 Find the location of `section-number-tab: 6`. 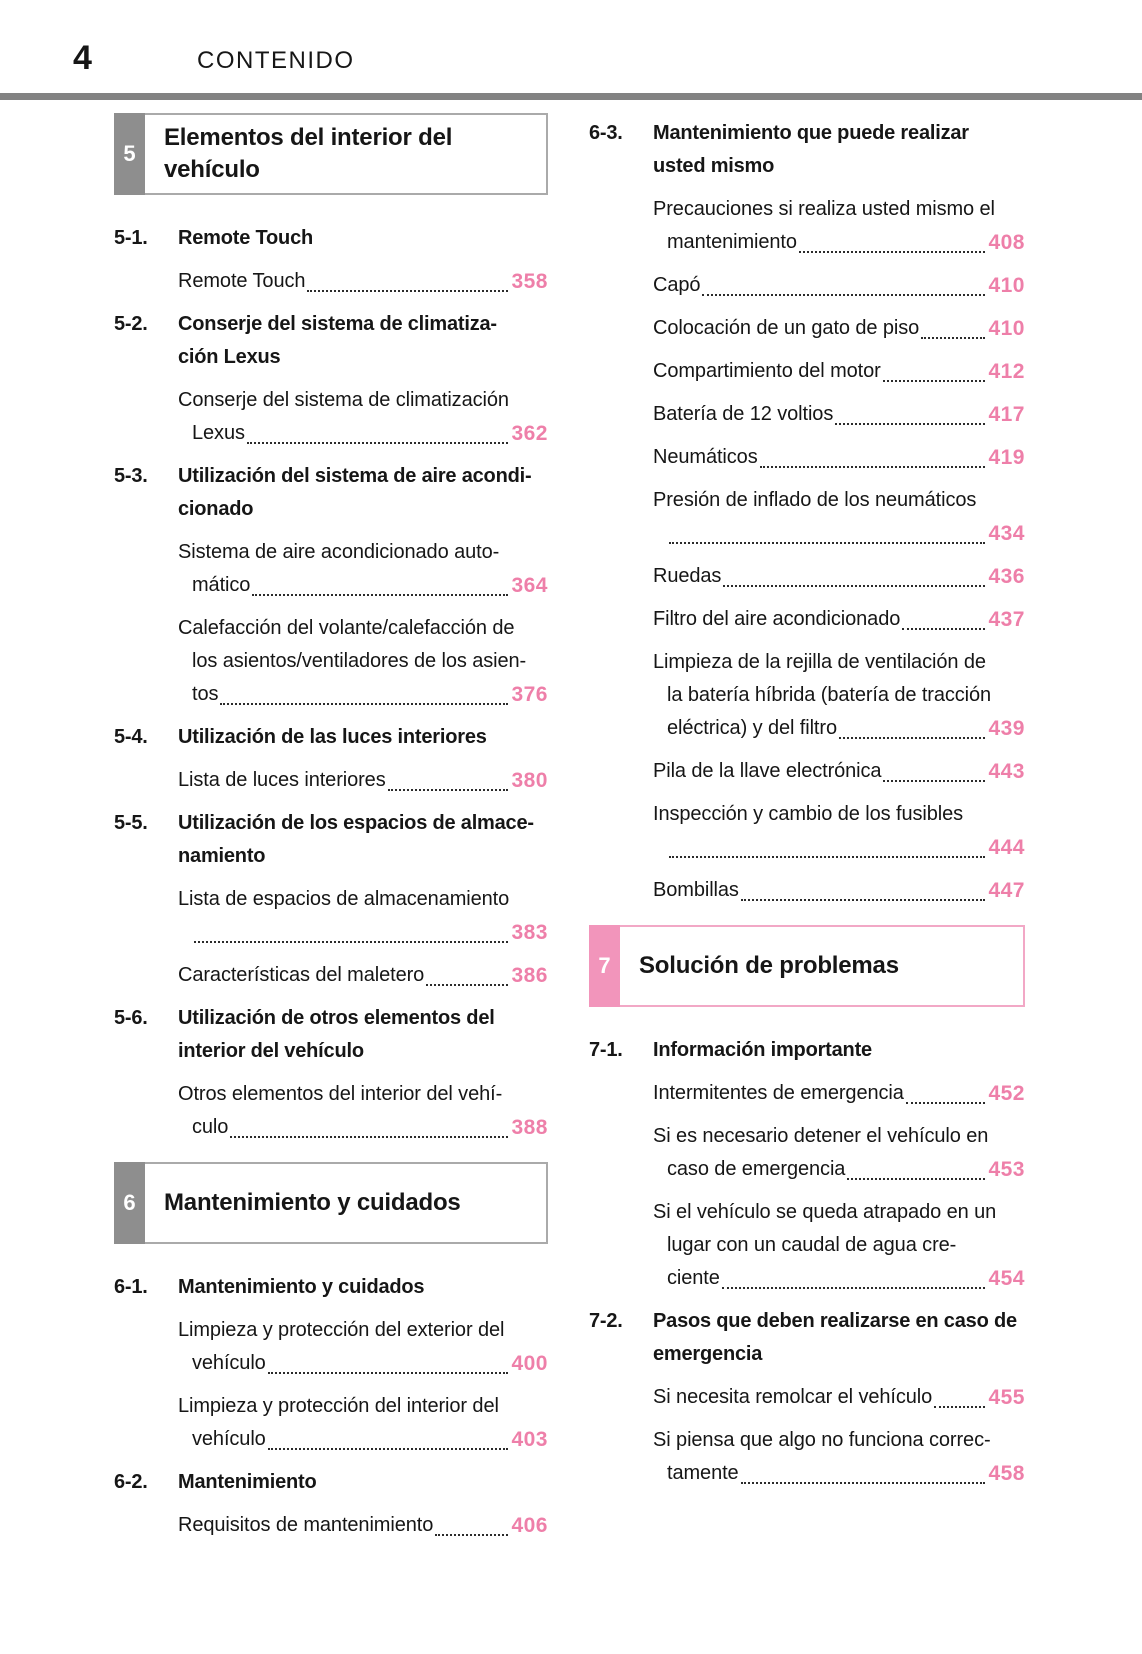

section-number-tab: 6 is located at coordinates (129, 1203).